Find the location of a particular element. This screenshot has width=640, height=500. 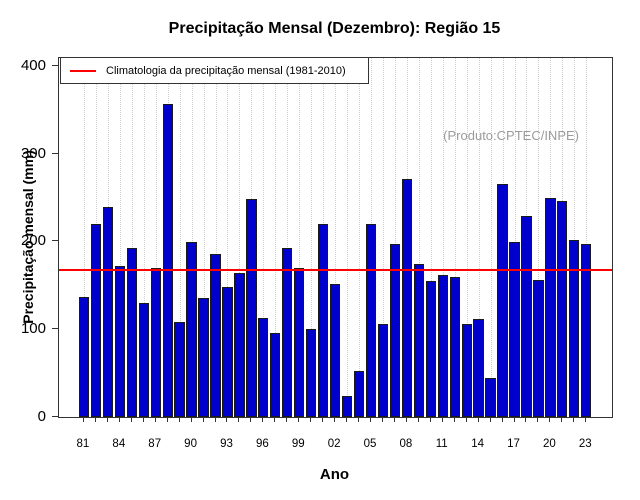

bar-1981 is located at coordinates (84, 357).